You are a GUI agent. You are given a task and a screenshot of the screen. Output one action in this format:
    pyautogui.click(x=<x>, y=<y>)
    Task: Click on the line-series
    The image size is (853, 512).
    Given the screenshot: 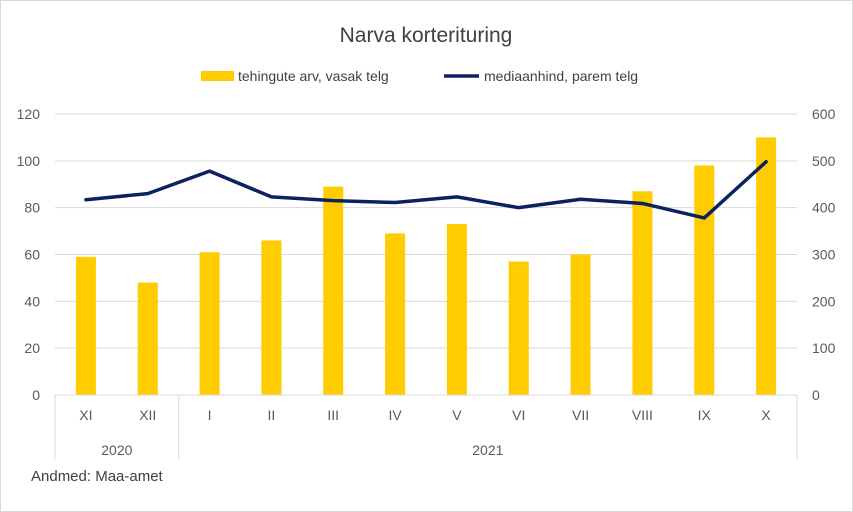 What is the action you would take?
    pyautogui.click(x=426, y=190)
    